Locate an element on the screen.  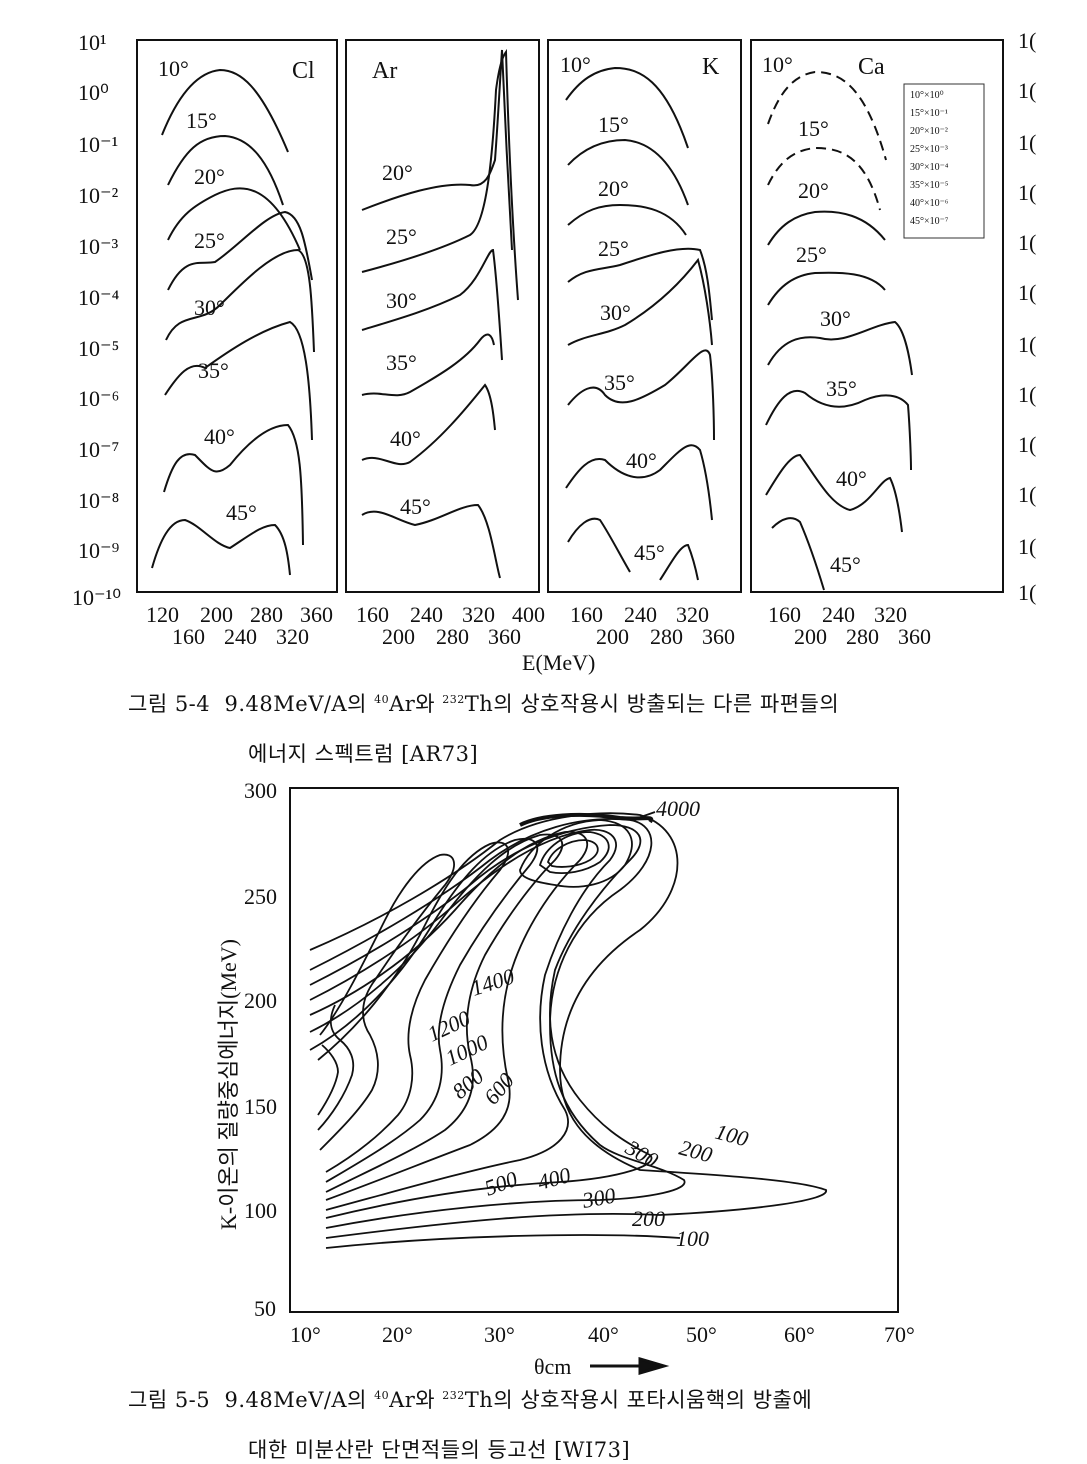
arrow-icon is located at coordinates (630, 1366).